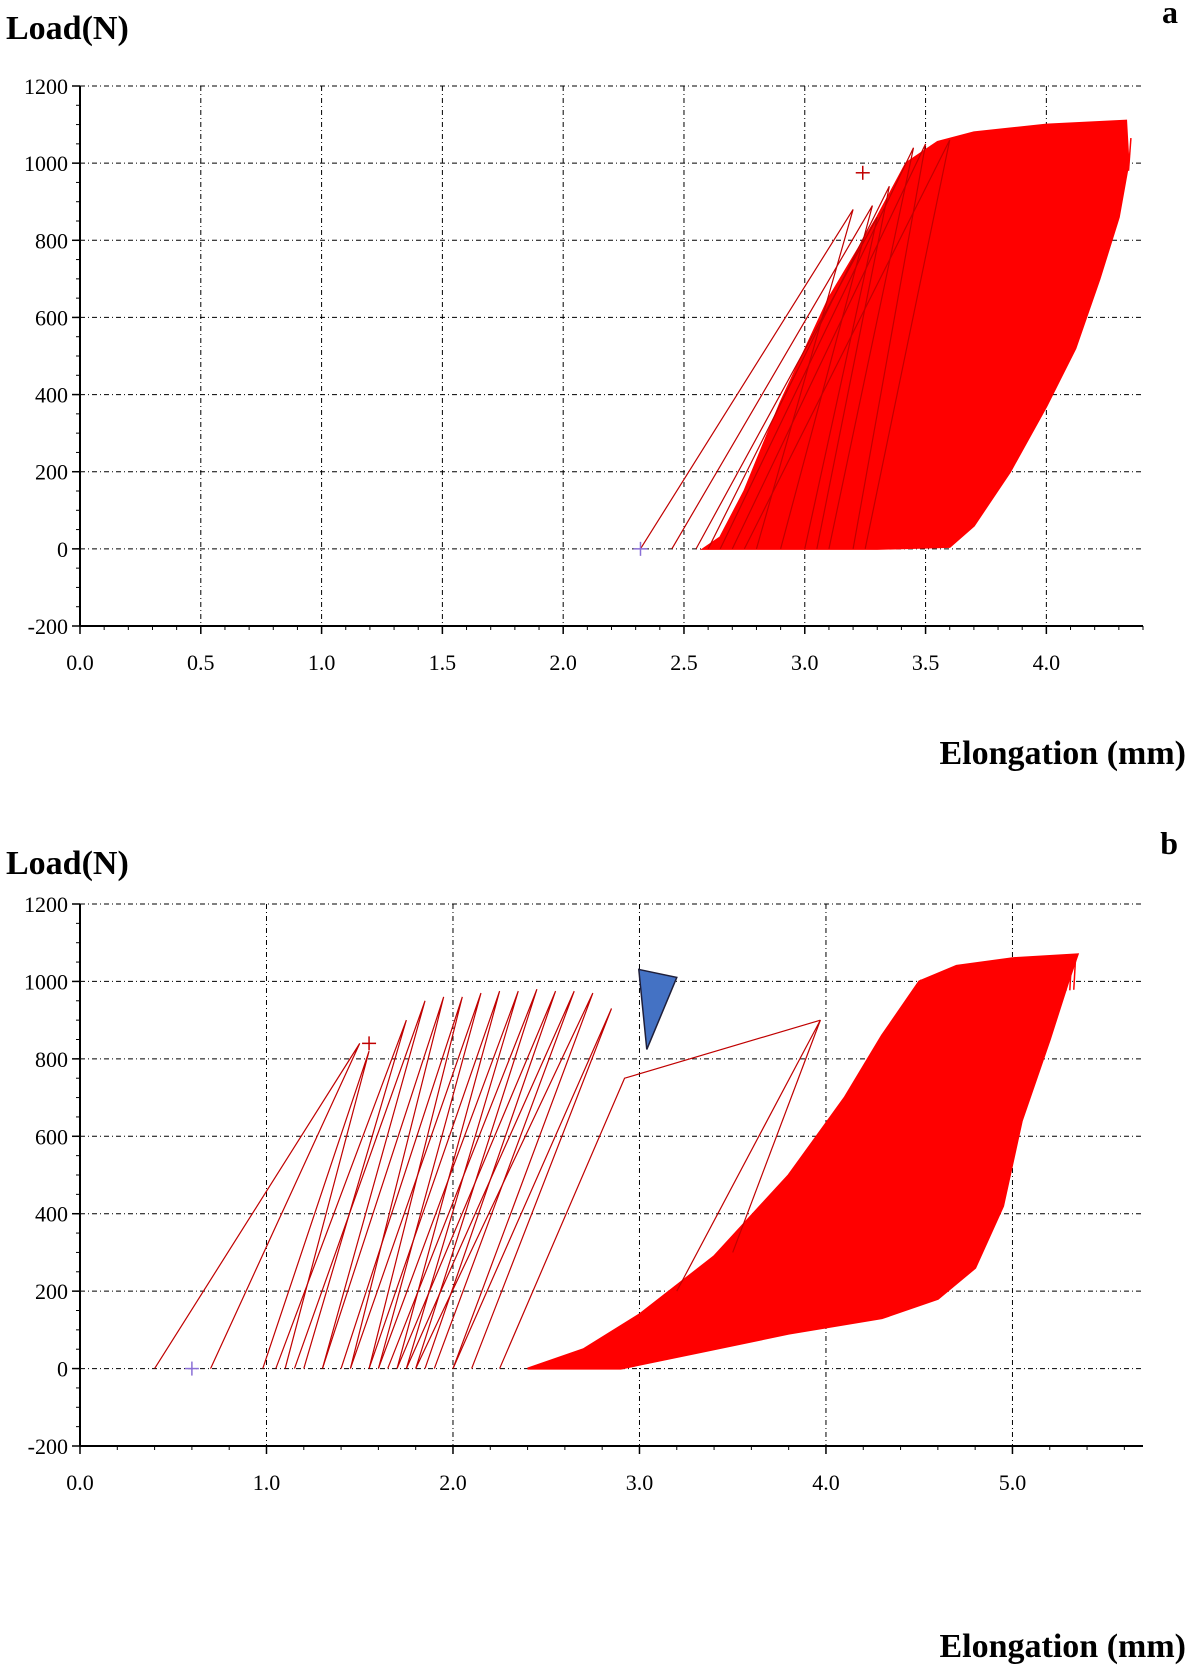  I want to click on x-tick-label: 3.5, so click(926, 662).